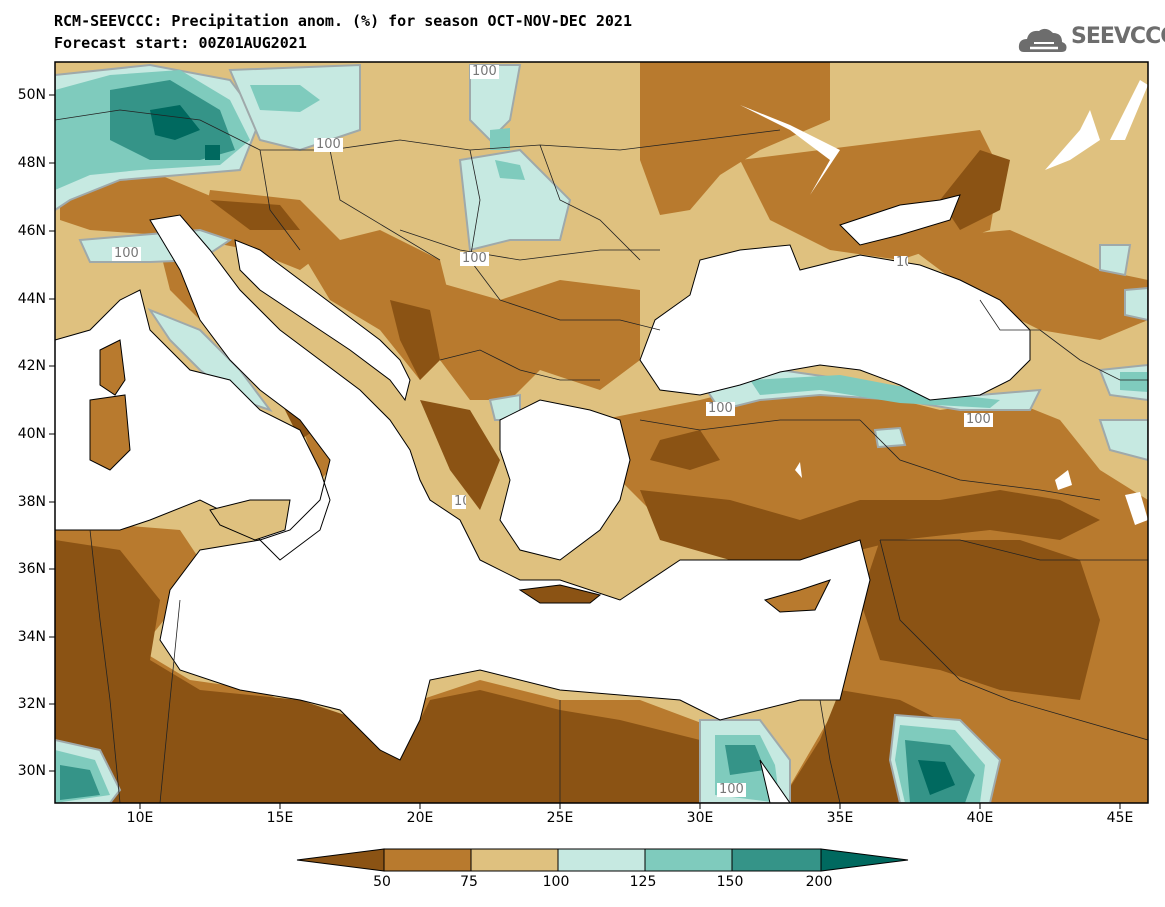  Describe the element at coordinates (900, 220) in the screenshot. I see `sea-of-azov` at that location.